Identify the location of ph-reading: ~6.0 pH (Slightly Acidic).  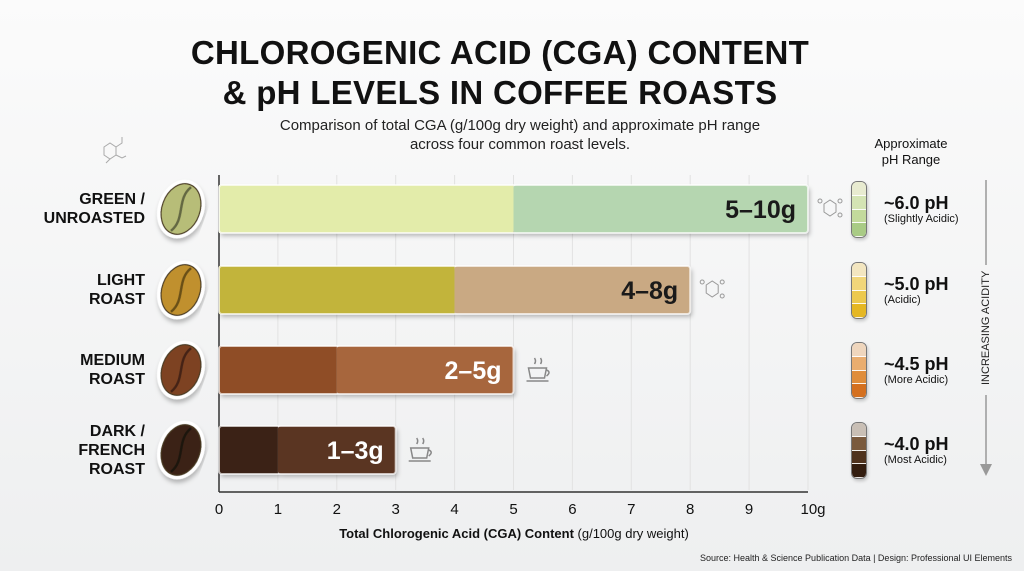
(921, 209).